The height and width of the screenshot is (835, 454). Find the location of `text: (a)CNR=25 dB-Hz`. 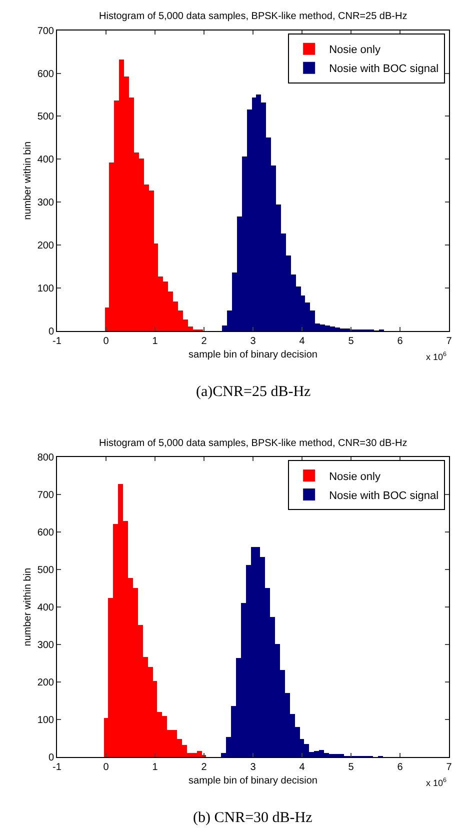

text: (a)CNR=25 dB-Hz is located at coordinates (254, 392).